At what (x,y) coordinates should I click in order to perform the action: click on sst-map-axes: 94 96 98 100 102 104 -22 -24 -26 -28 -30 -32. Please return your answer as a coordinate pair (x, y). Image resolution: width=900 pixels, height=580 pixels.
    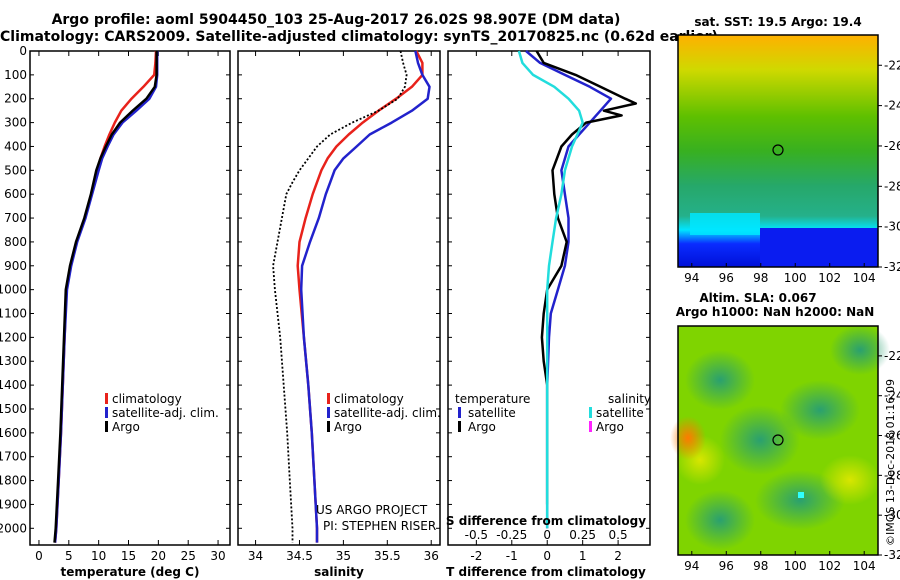
    Looking at the image, I should click on (792, 171).